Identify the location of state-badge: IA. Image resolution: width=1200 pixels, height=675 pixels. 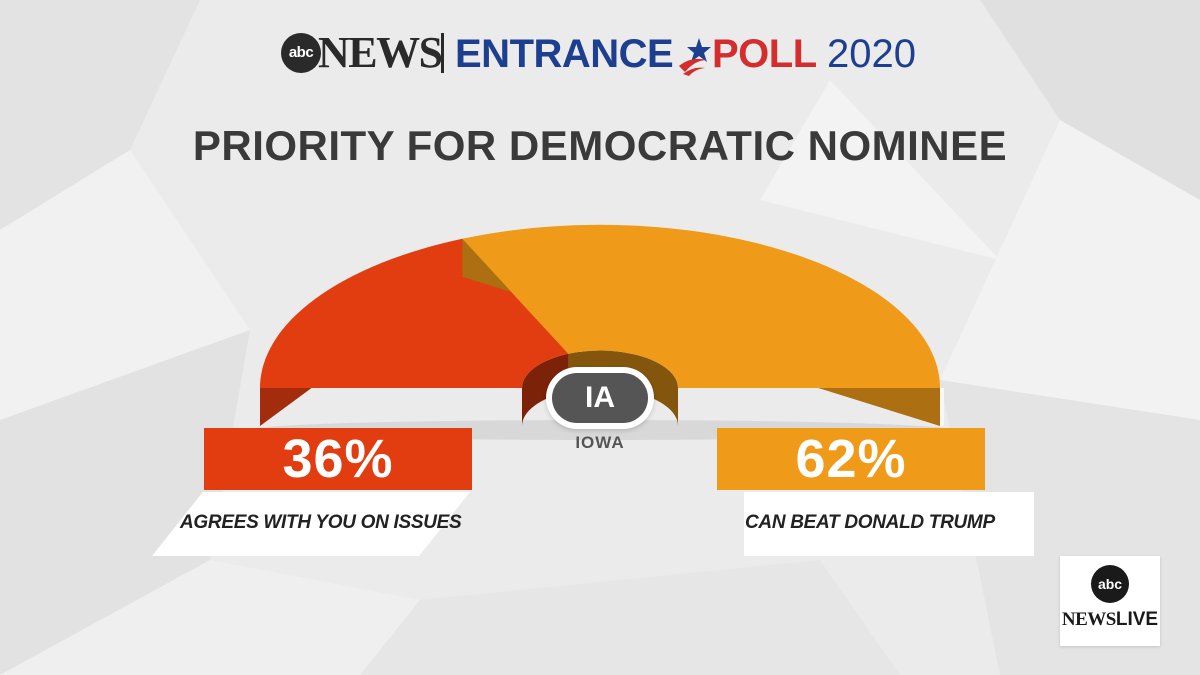
(600, 398).